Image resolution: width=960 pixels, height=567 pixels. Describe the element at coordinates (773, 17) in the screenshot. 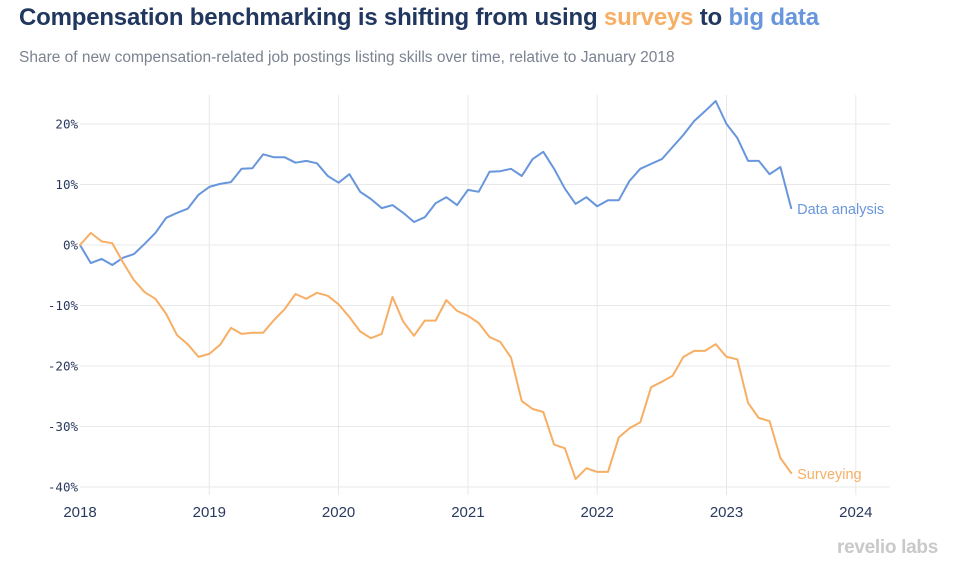

I see `title-big-data-highlight: big data` at that location.